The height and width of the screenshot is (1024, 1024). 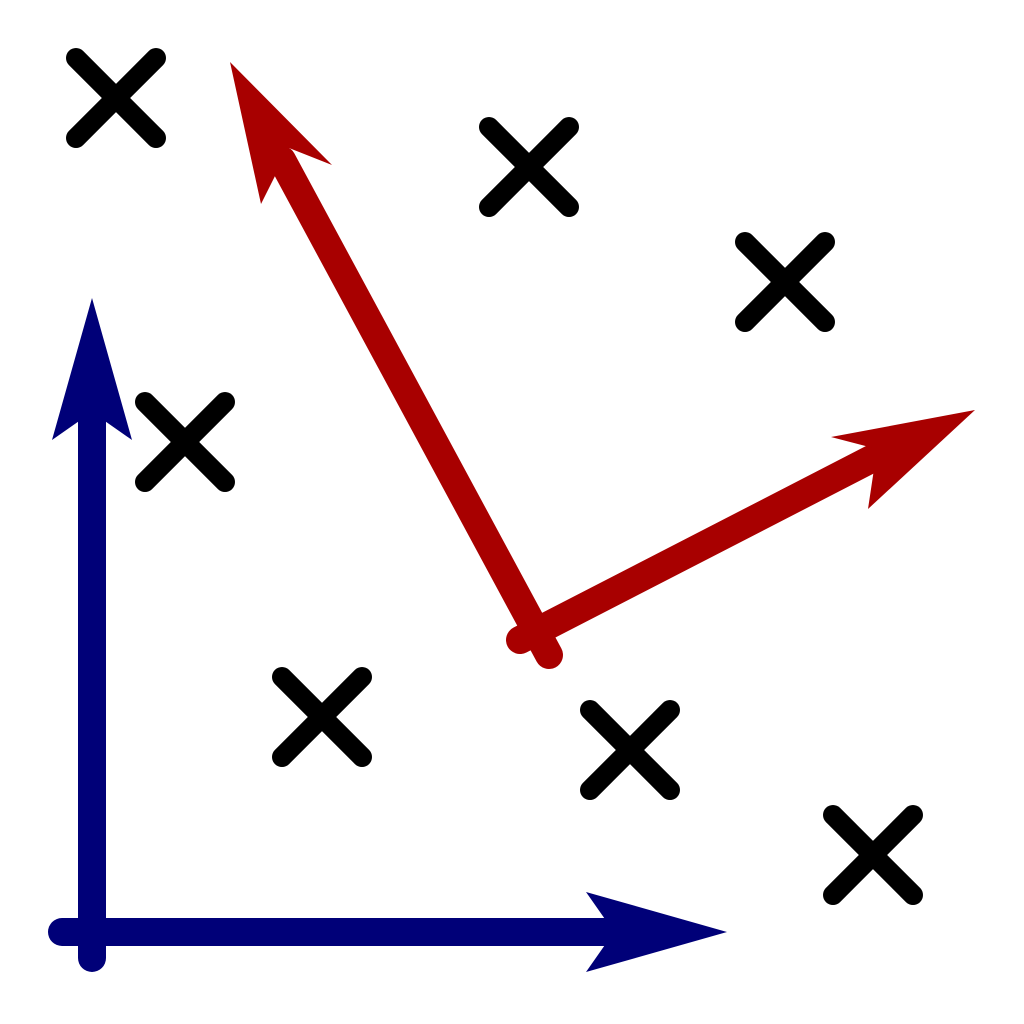 What do you see at coordinates (415, 407) in the screenshot?
I see `rotated-axis-2-shaft` at bounding box center [415, 407].